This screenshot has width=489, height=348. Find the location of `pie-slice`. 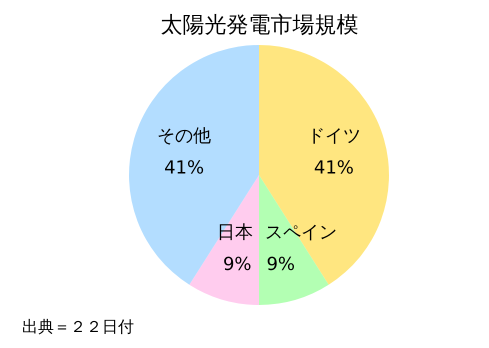

pie-slice is located at coordinates (224, 240).